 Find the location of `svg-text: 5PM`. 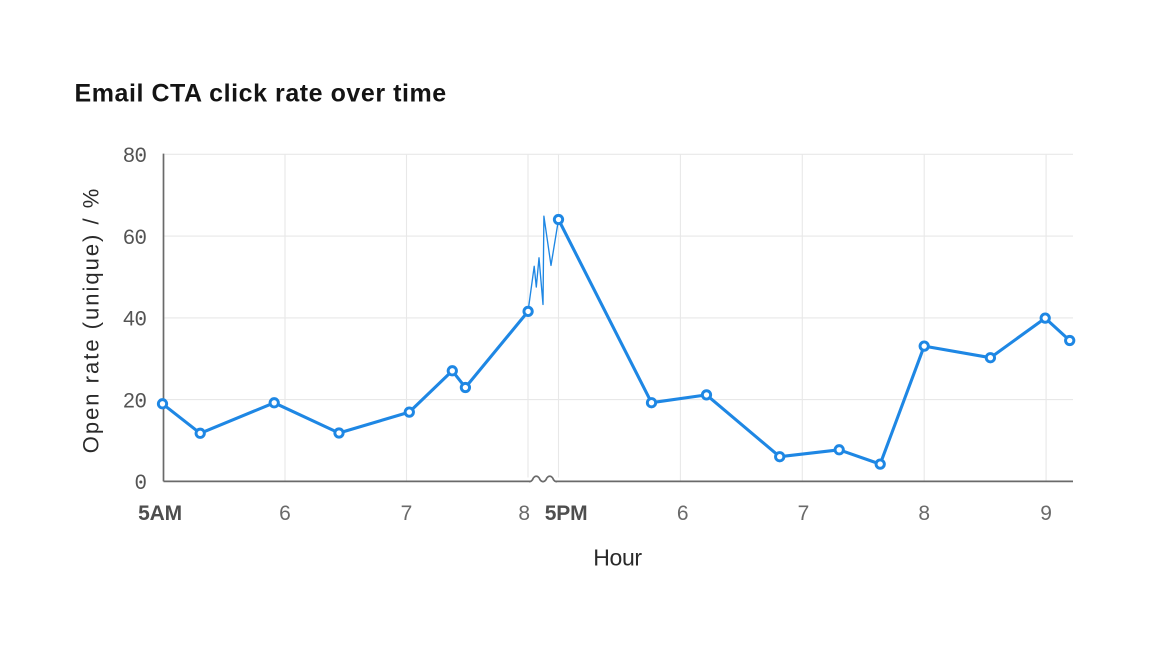

svg-text: 5PM is located at coordinates (566, 513).